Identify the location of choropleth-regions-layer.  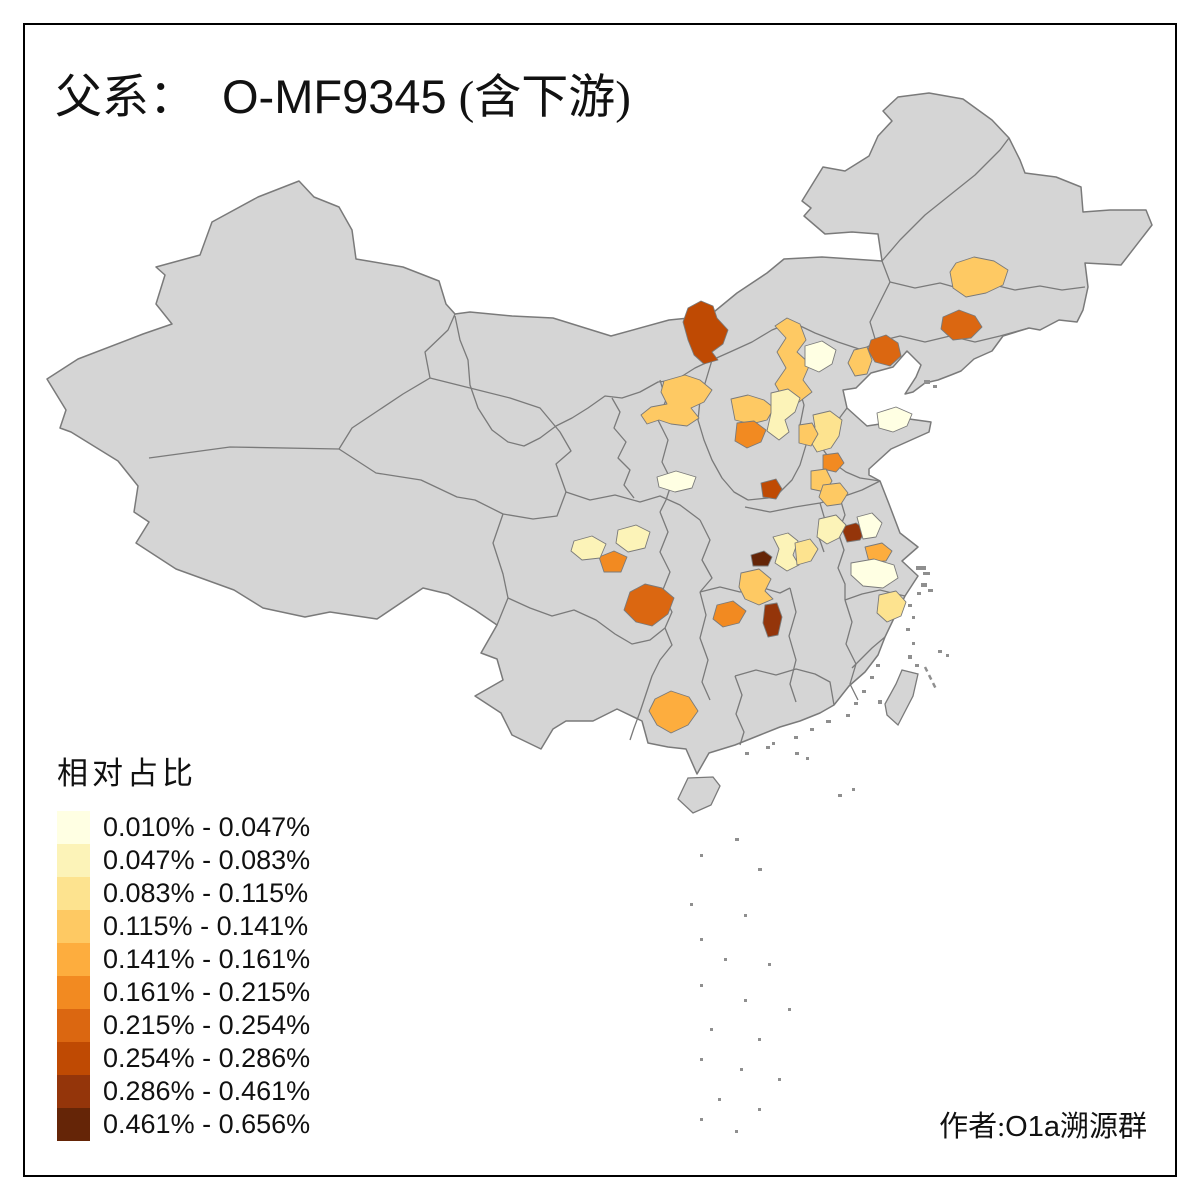
(789, 495).